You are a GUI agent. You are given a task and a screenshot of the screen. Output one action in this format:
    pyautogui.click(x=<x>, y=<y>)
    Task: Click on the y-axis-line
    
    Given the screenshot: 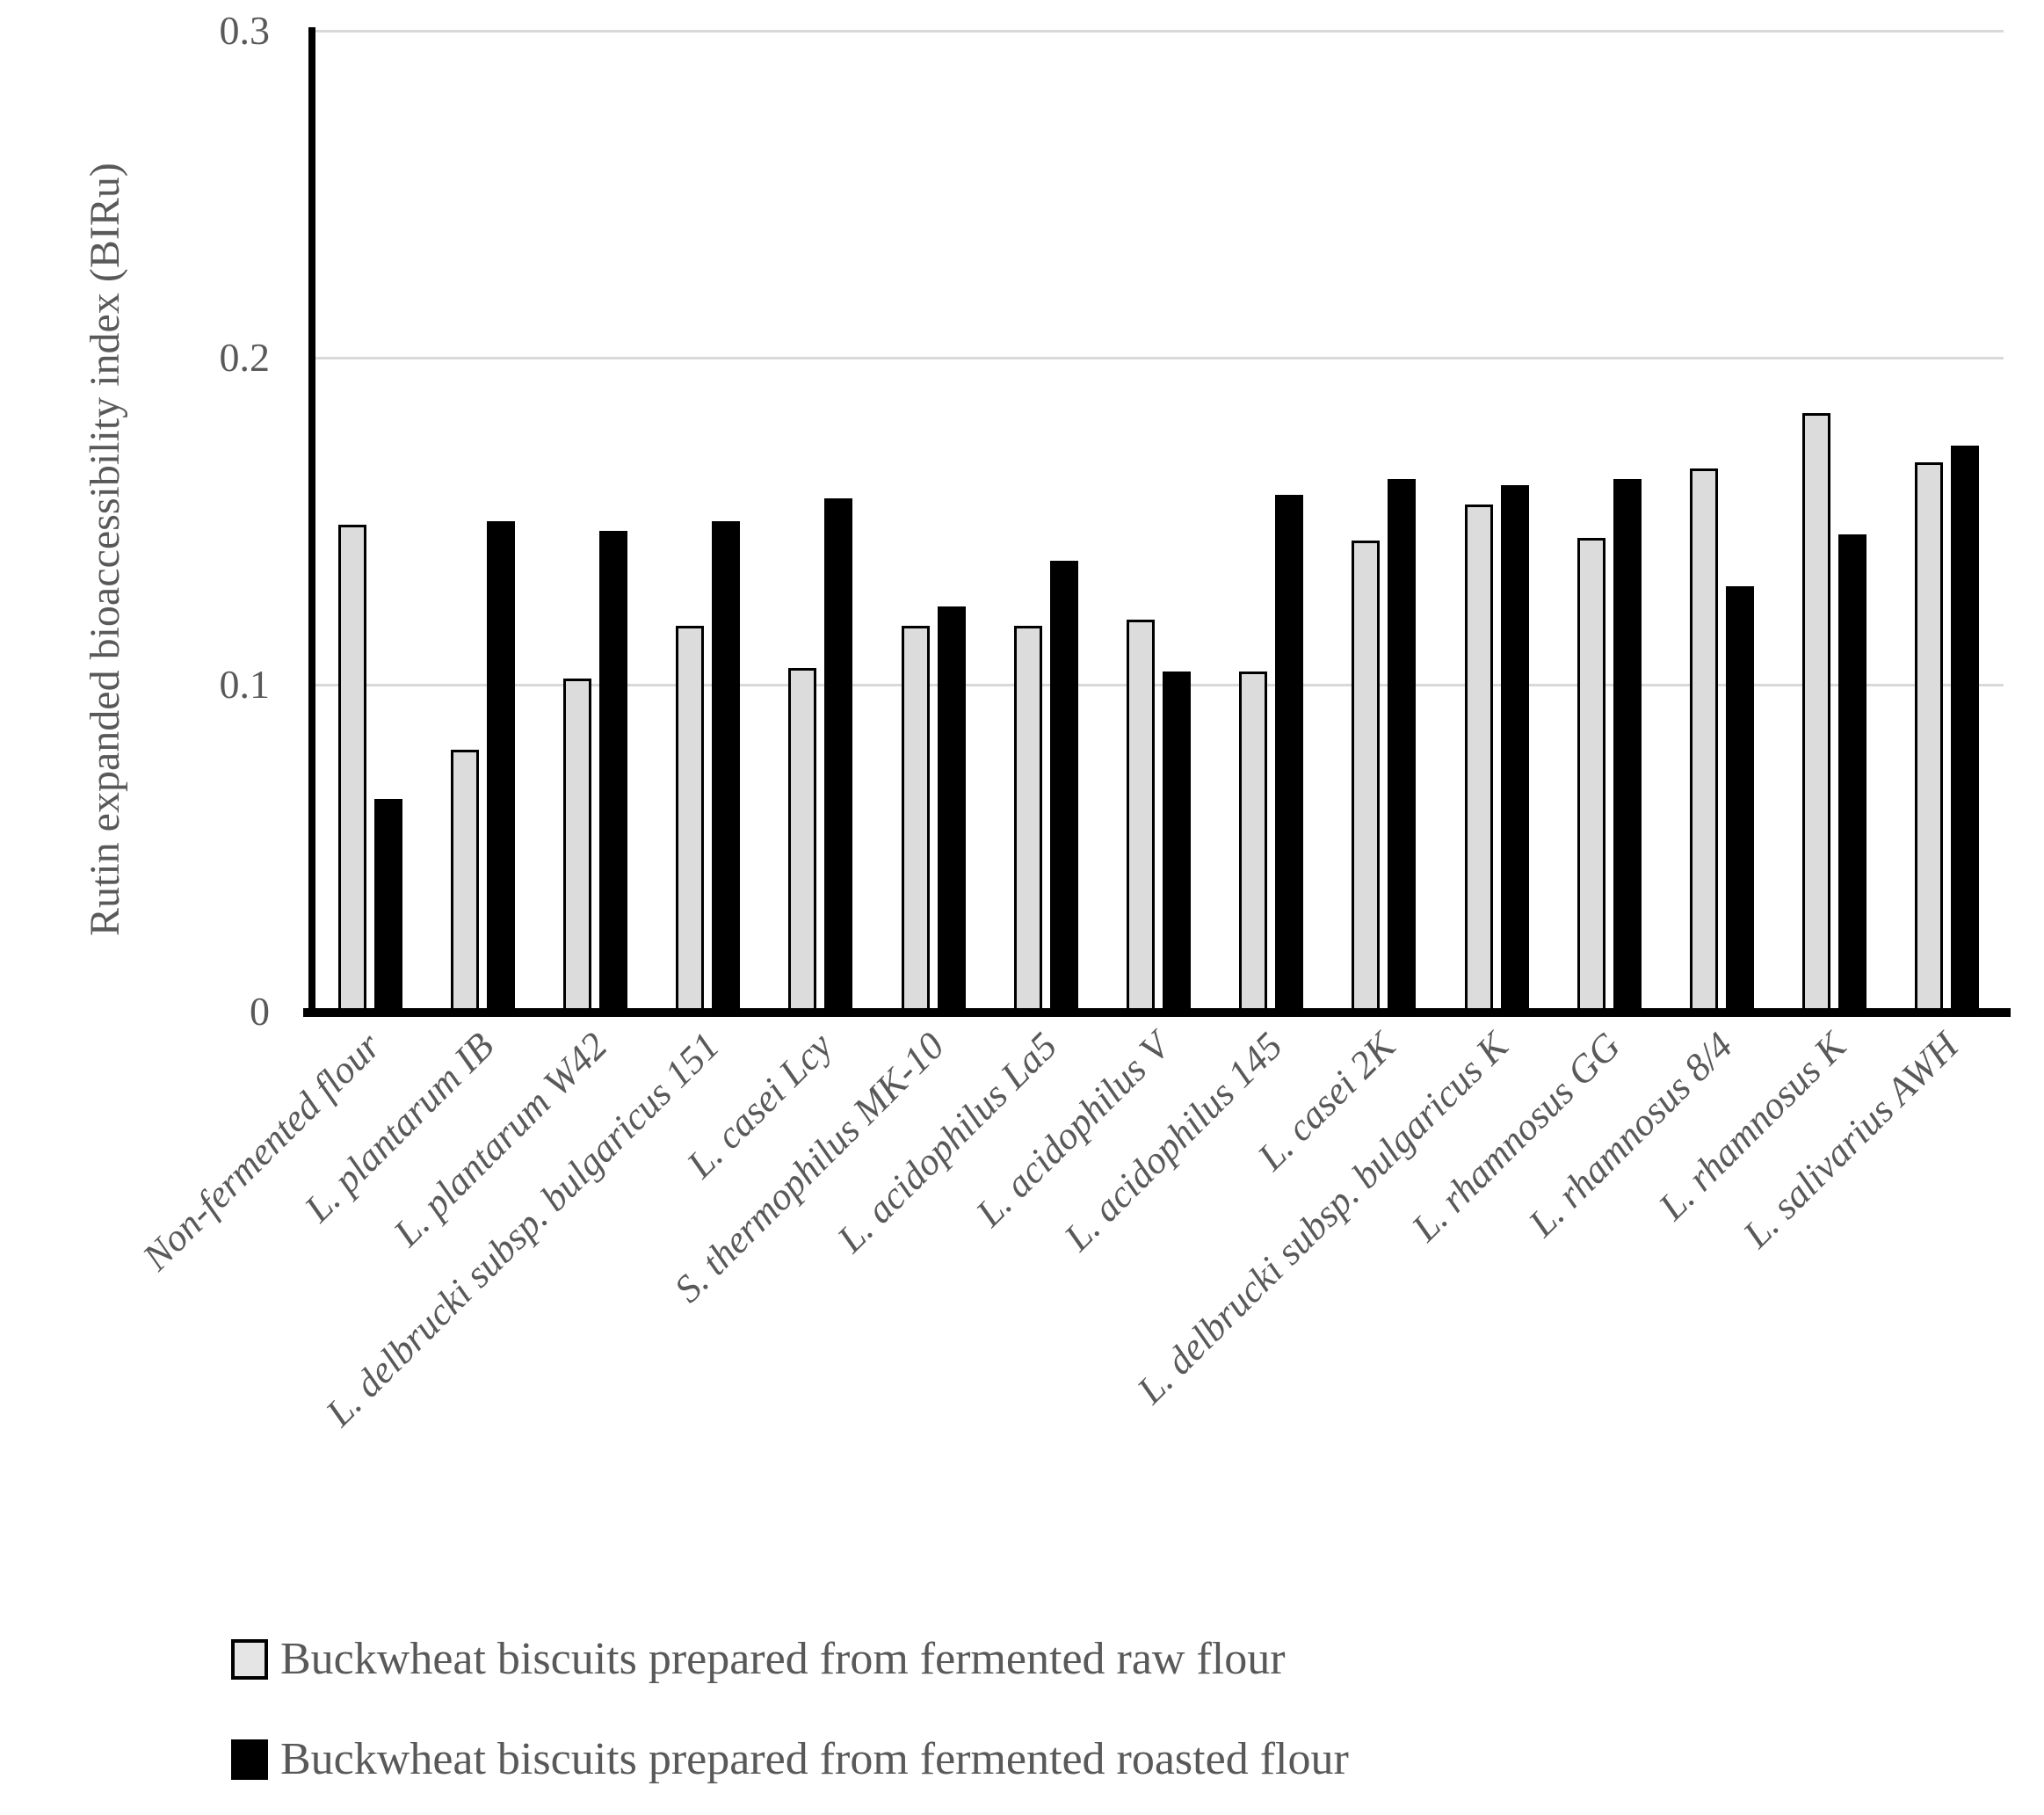 What is the action you would take?
    pyautogui.click(x=311, y=522)
    